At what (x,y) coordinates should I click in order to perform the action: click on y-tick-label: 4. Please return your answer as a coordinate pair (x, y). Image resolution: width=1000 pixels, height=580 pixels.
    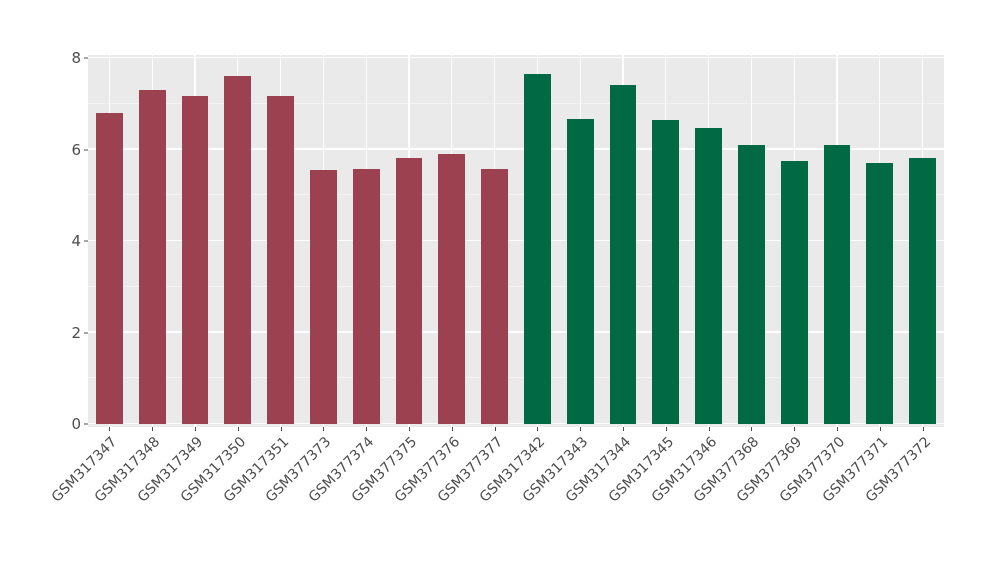
    Looking at the image, I should click on (76, 241).